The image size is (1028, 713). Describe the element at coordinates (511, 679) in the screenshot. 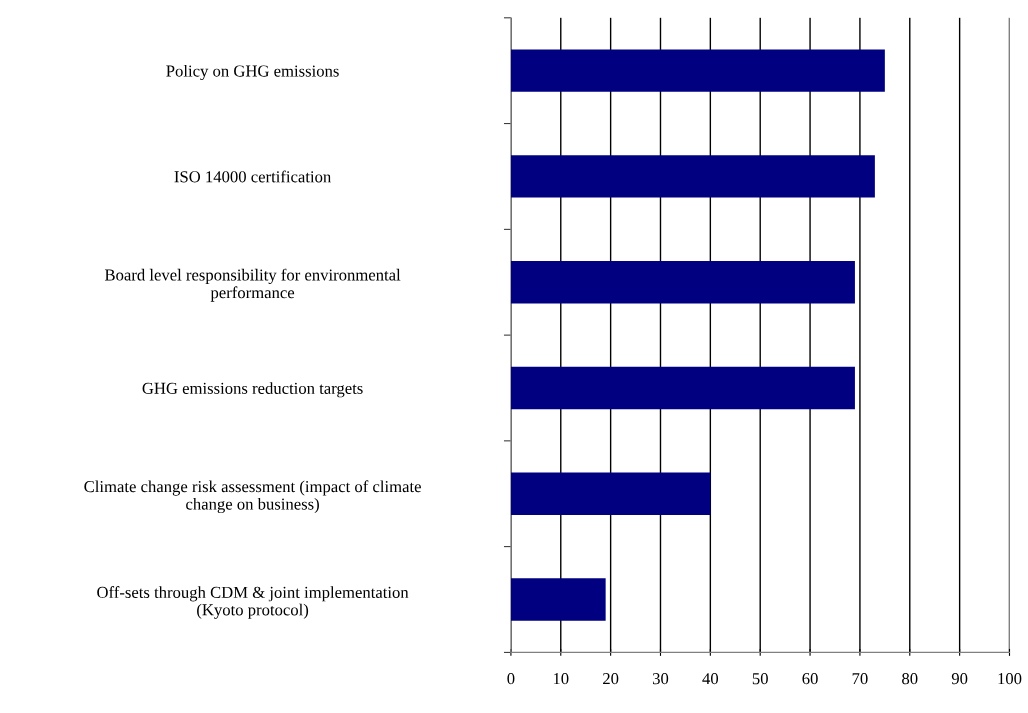

I see `x-tick-label: 0` at that location.